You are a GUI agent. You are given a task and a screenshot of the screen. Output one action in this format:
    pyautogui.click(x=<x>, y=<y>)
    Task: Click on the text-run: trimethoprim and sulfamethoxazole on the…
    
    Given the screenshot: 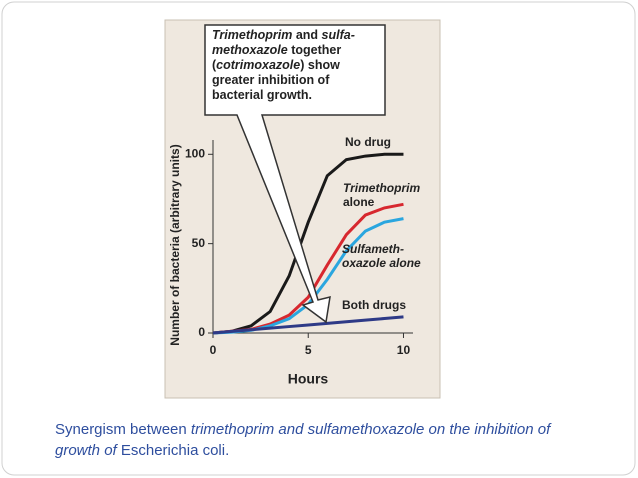 What is the action you would take?
    pyautogui.click(x=303, y=440)
    